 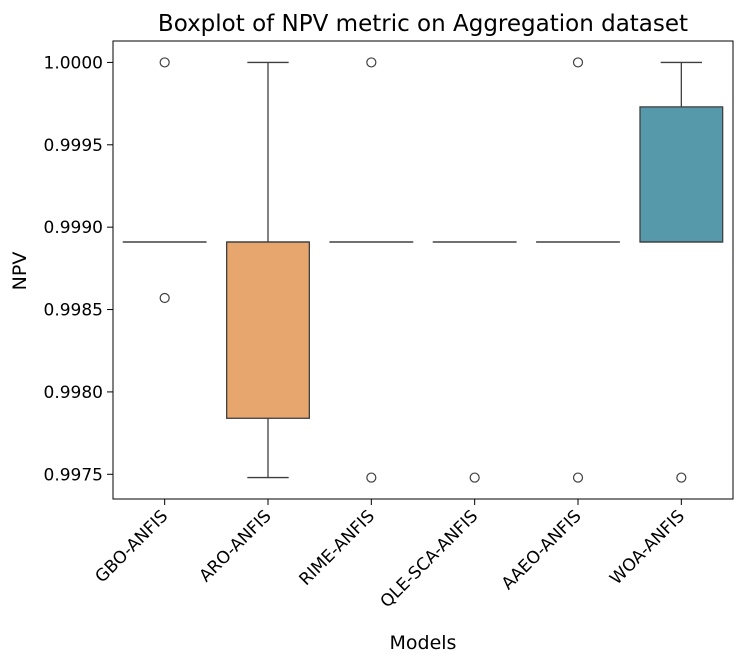 What do you see at coordinates (647, 547) in the screenshot?
I see `x-tick-label: WOA-ANFIS` at bounding box center [647, 547].